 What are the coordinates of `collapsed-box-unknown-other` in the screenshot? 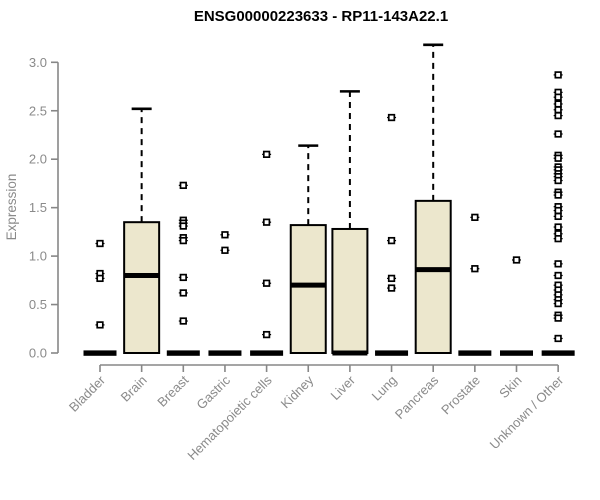 It's located at (558, 353).